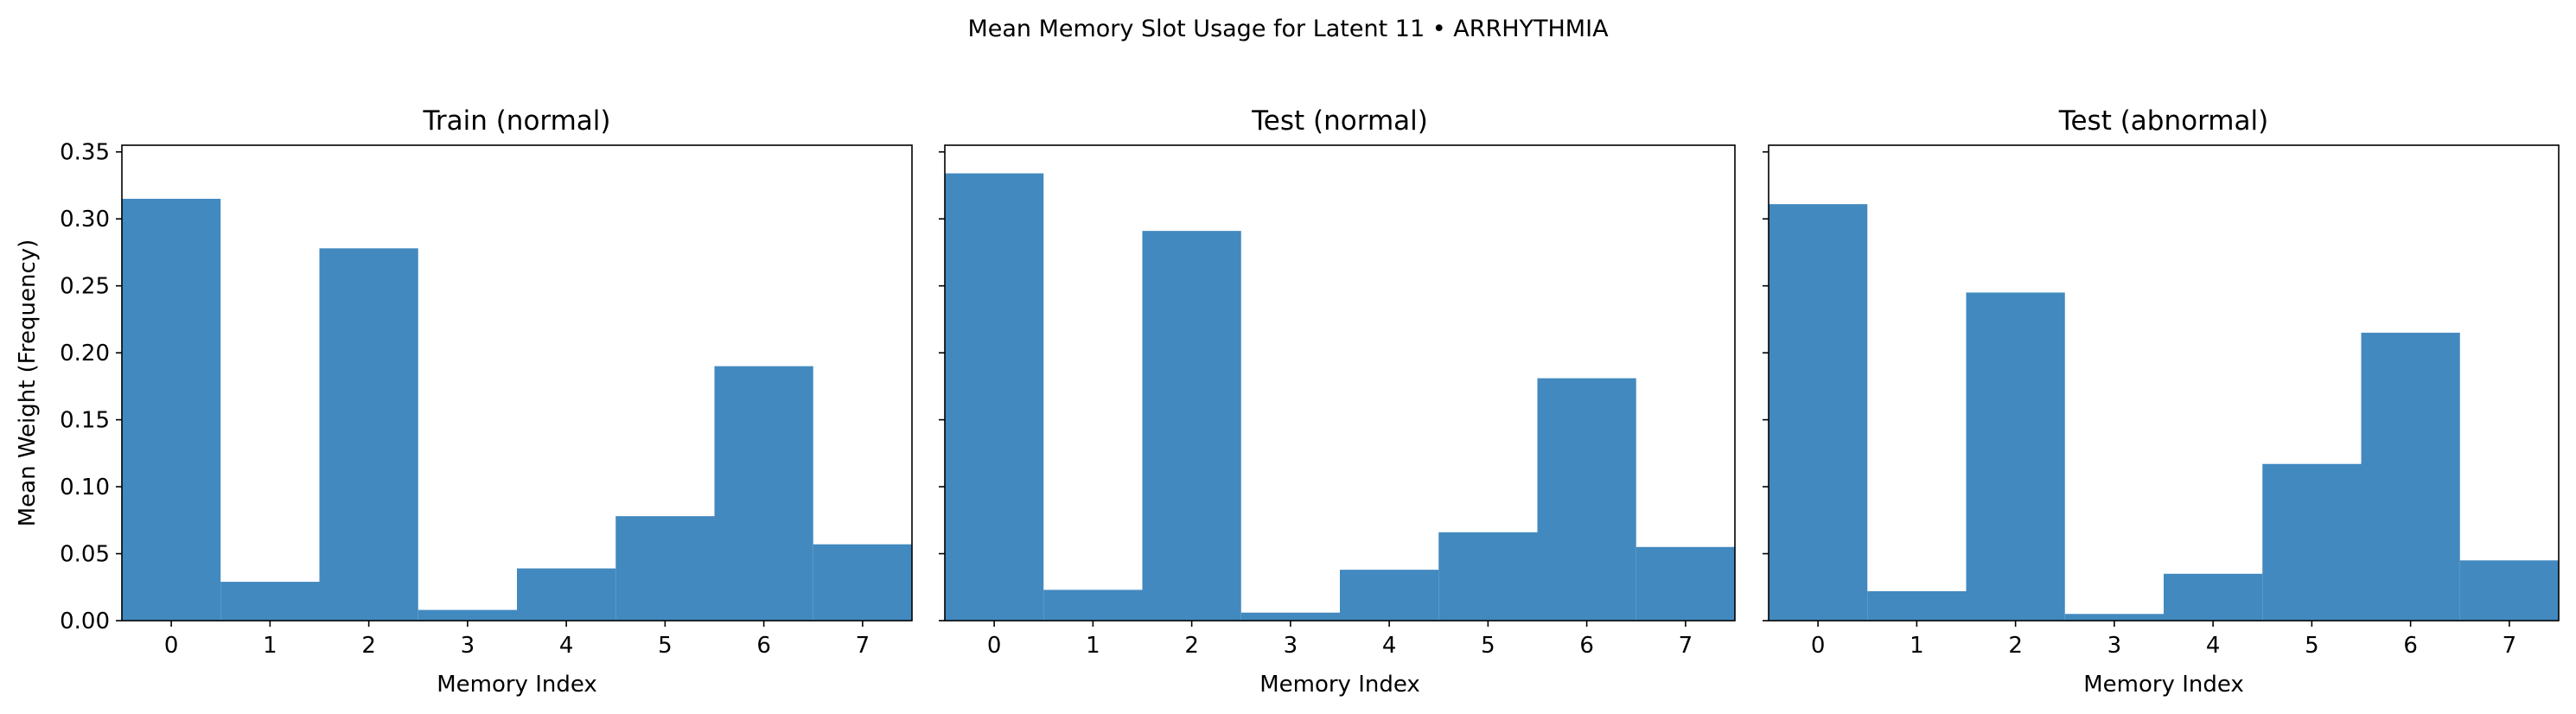 The image size is (2576, 714). Describe the element at coordinates (85, 421) in the screenshot. I see `y-tick-label: 0.15` at that location.